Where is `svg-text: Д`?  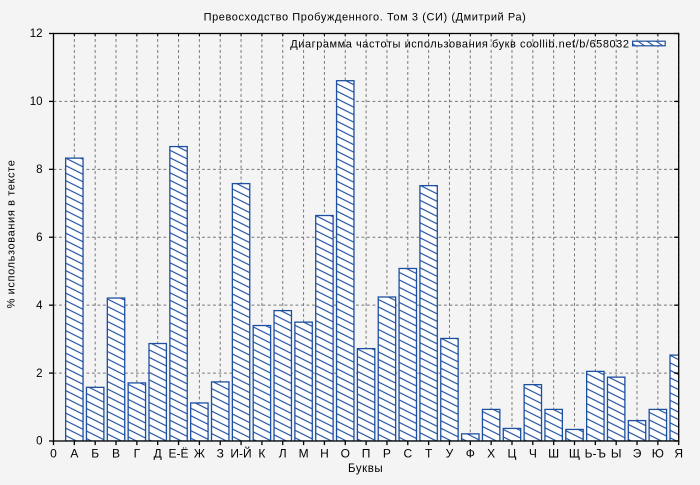 svg-text: Д is located at coordinates (158, 454).